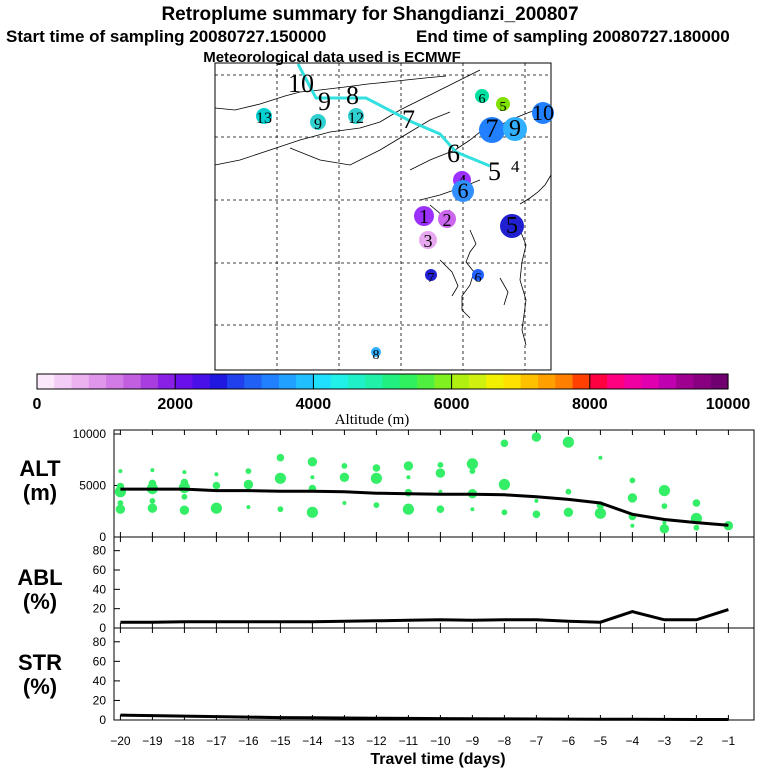 This screenshot has height=768, width=768. I want to click on path-day-label: 6, so click(453, 153).